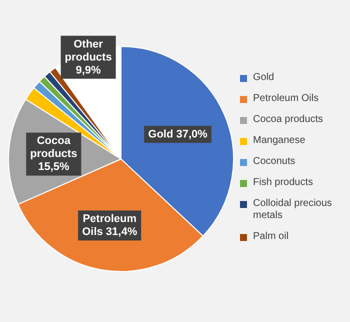  What do you see at coordinates (271, 237) in the screenshot?
I see `legend-label: Palm oil` at bounding box center [271, 237].